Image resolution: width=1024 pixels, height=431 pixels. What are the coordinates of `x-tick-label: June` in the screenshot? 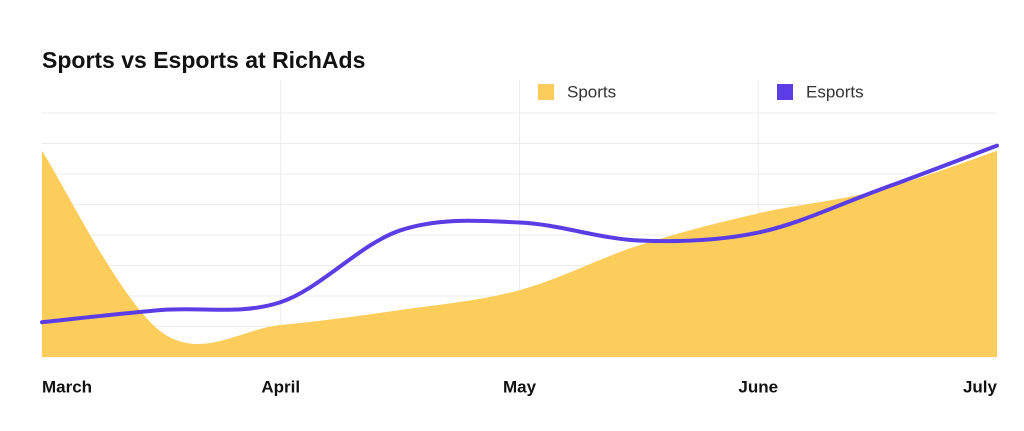 It's located at (758, 386).